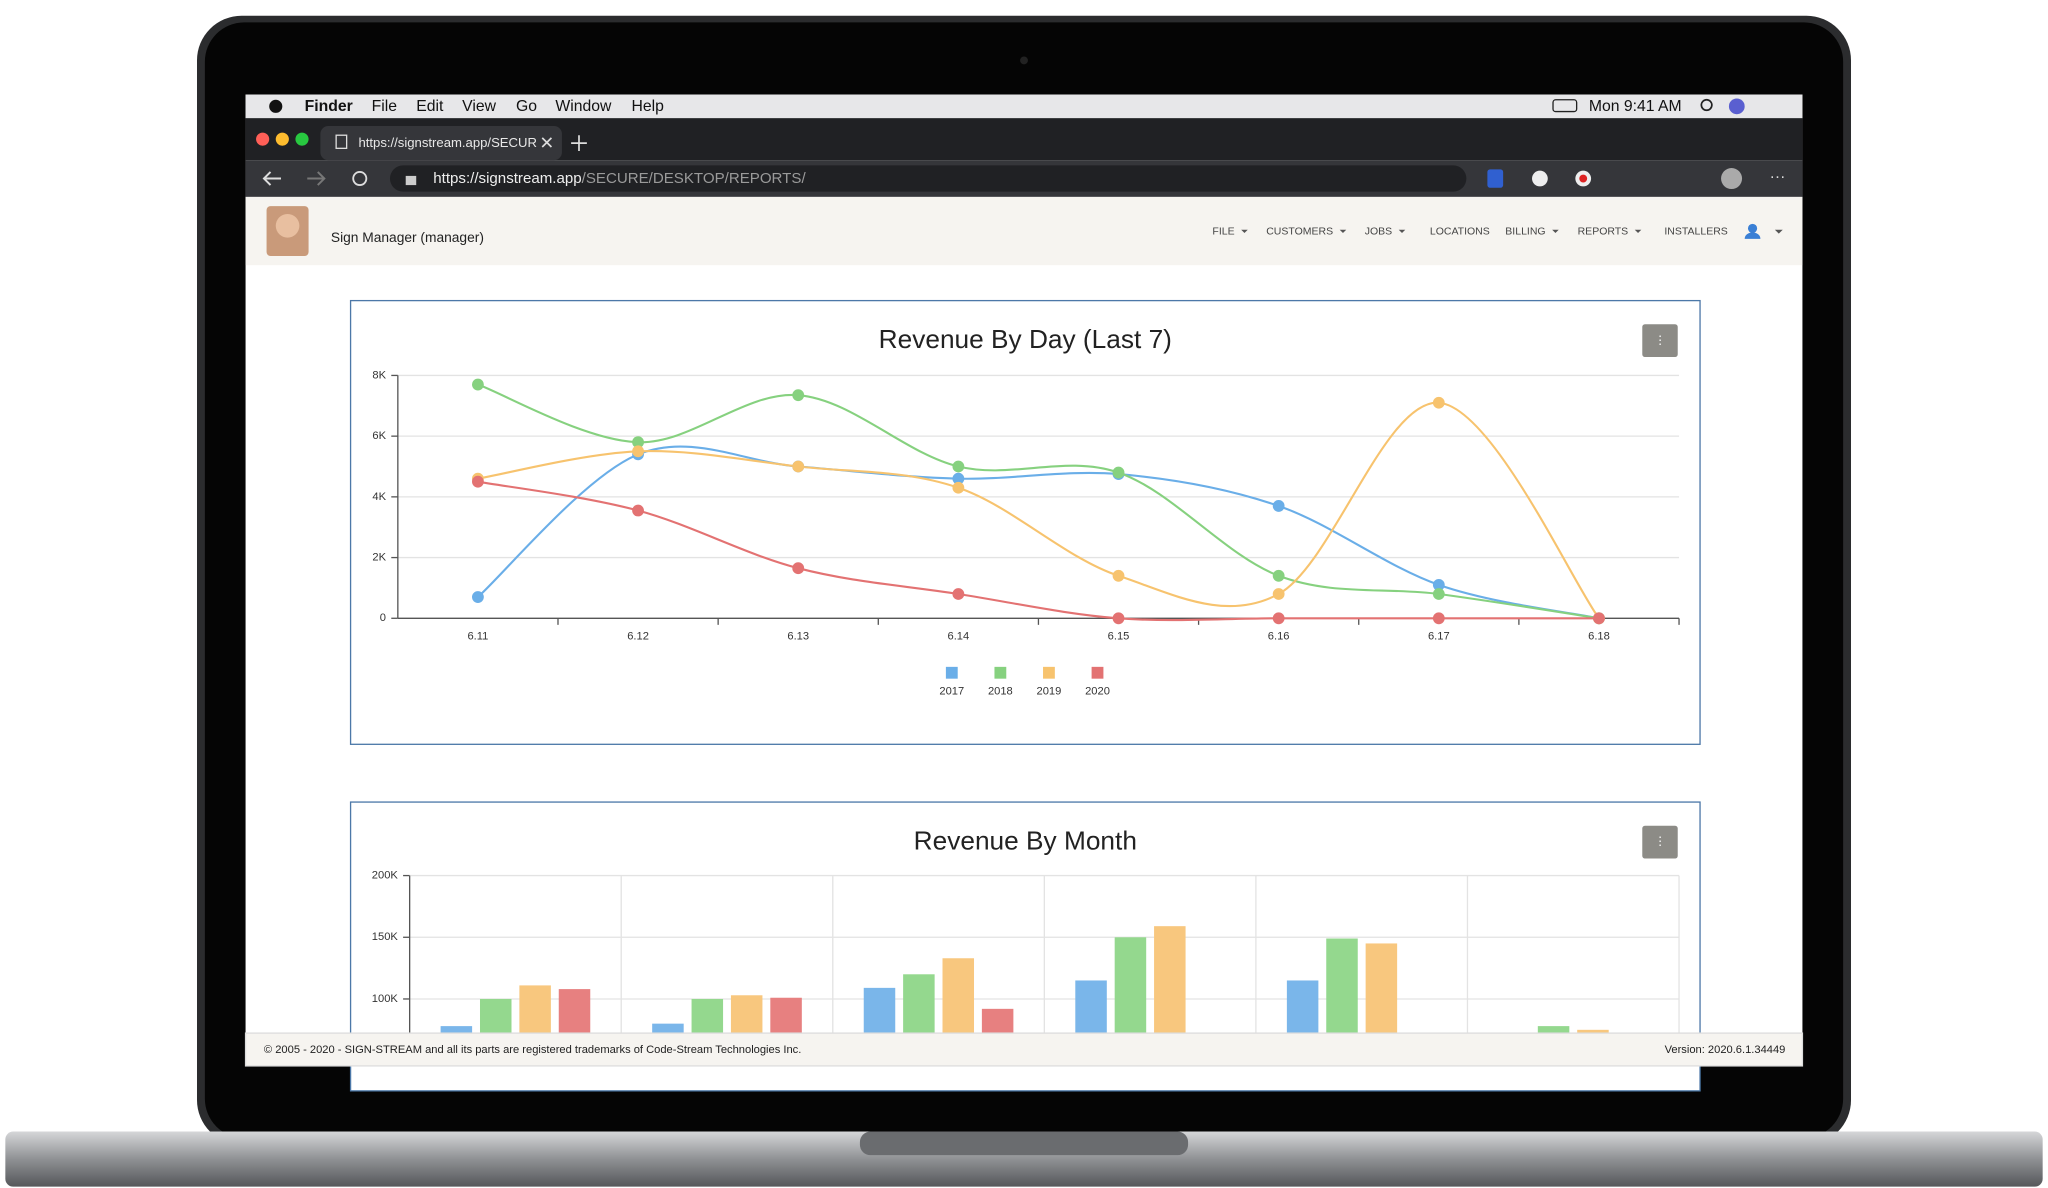 This screenshot has height=1188, width=2048. I want to click on menu-item: View, so click(479, 106).